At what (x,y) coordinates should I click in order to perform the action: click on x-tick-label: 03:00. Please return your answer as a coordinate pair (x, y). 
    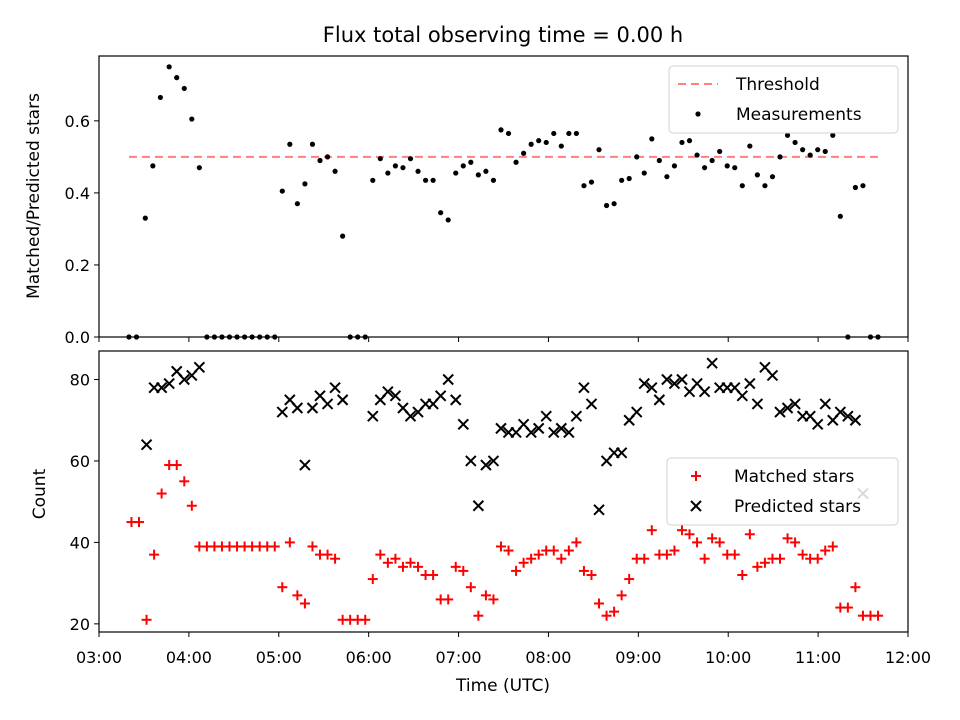
    Looking at the image, I should click on (99, 657).